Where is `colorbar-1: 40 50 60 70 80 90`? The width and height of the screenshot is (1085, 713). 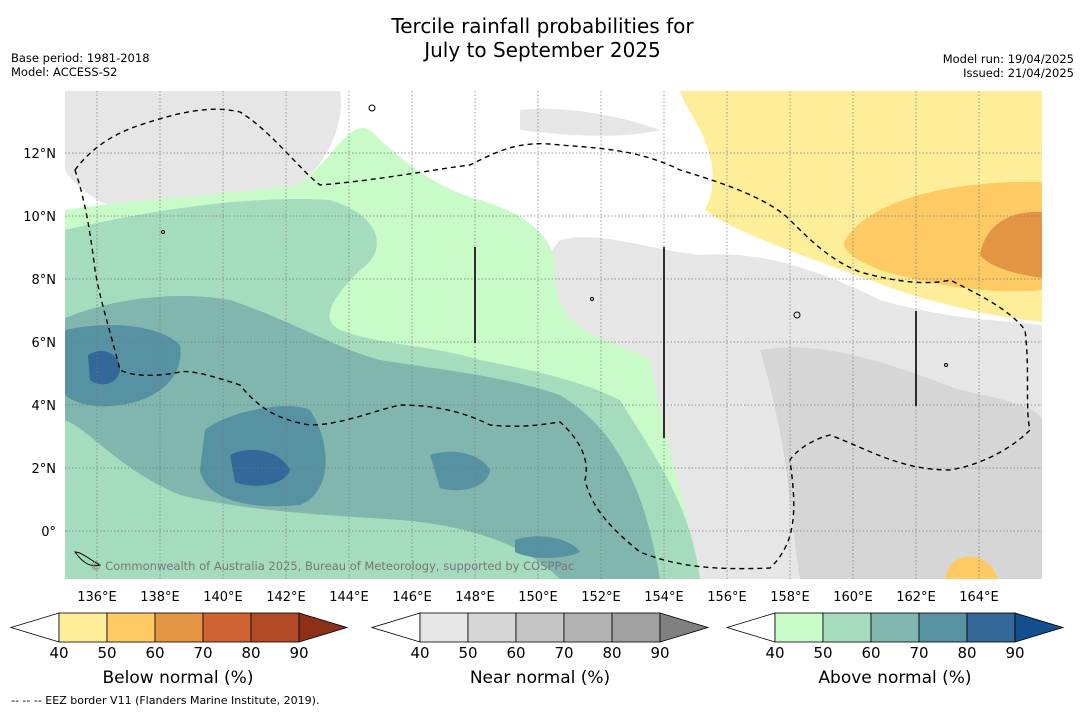 colorbar-1: 40 50 60 70 80 90 is located at coordinates (540, 637).